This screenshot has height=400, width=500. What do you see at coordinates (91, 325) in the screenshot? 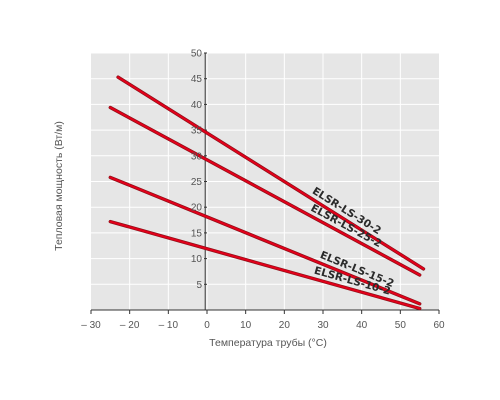
I see `x-tick-label: – 30` at bounding box center [91, 325].